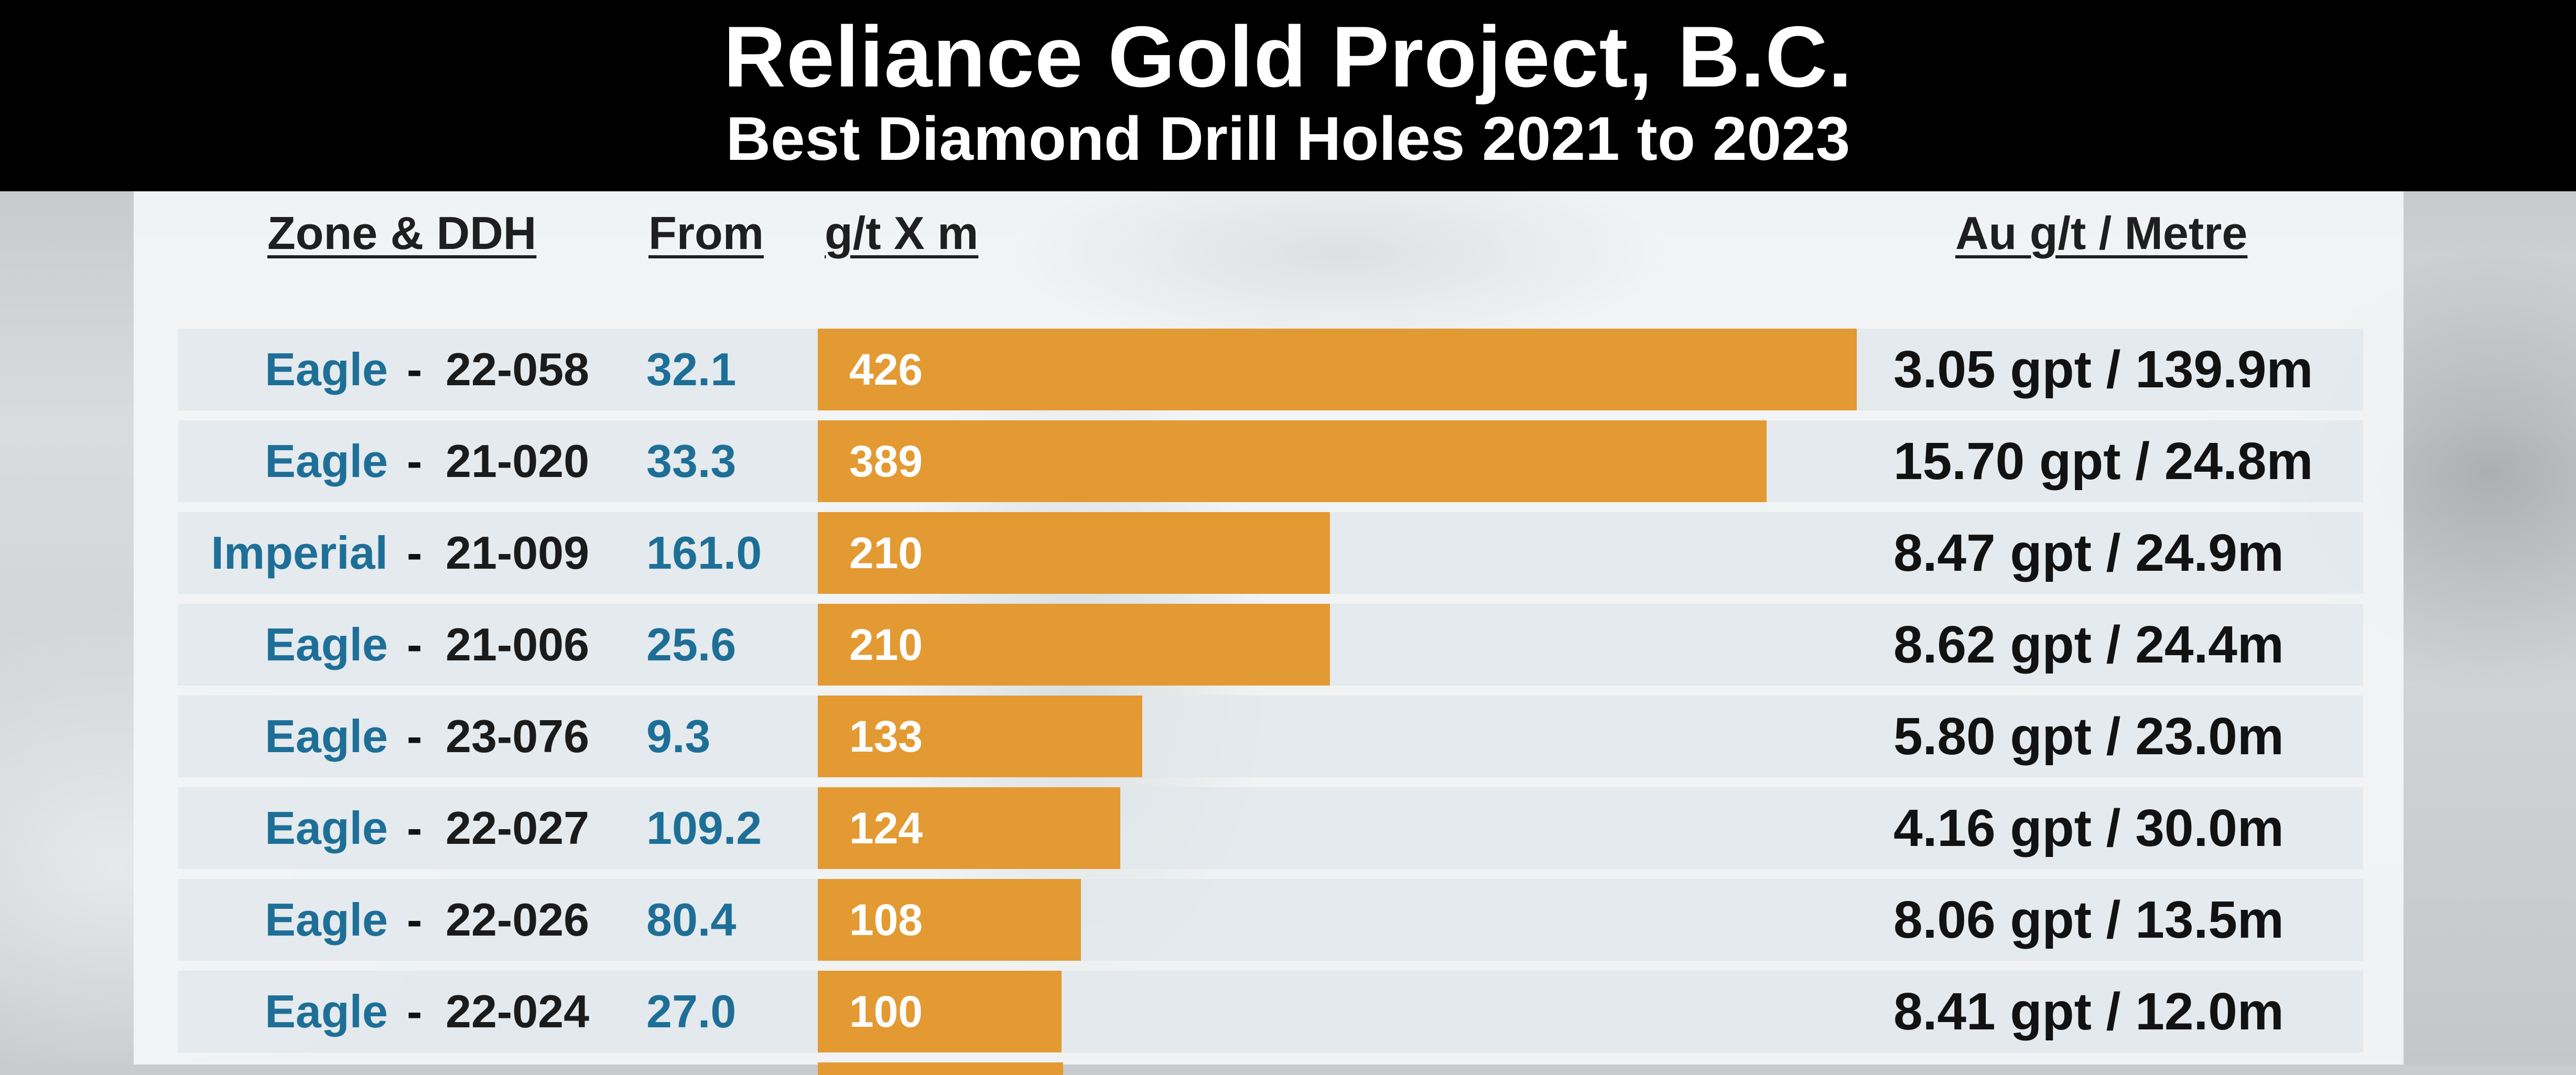 This screenshot has width=2576, height=1075. Describe the element at coordinates (1270, 736) in the screenshot. I see `table-row: Eagle -23-076 9.3 133 5.80 gpt / 23.0m` at that location.